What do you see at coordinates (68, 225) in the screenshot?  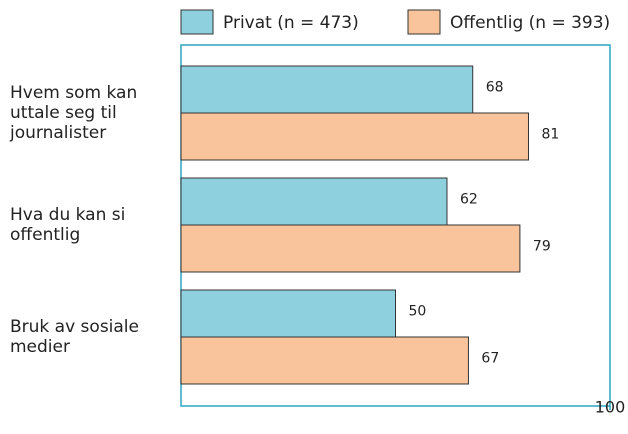 I see `category-label: Hva du kan si offentlig` at bounding box center [68, 225].